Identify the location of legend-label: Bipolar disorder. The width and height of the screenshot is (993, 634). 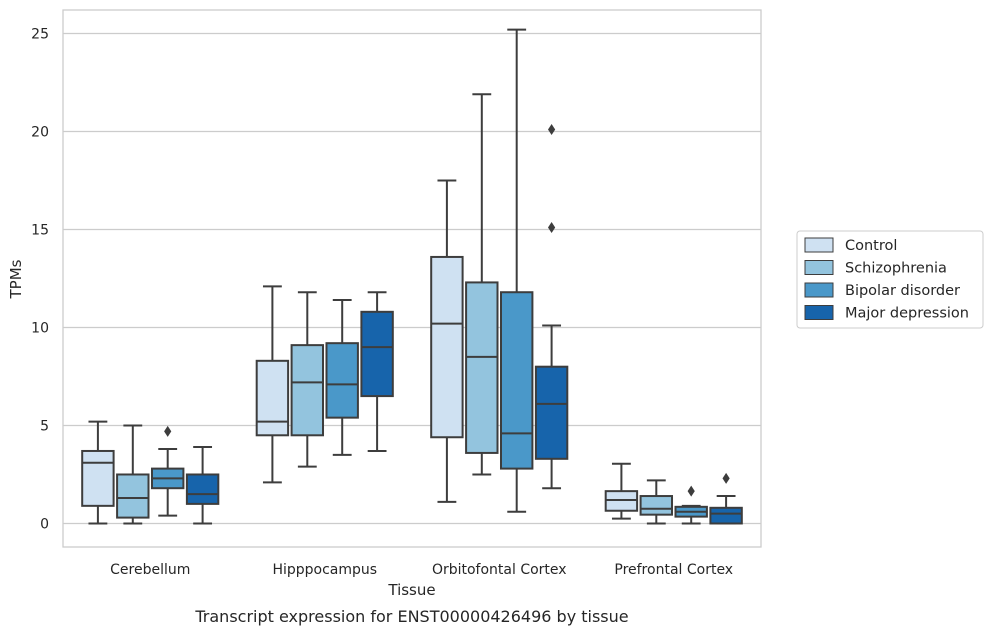
(902, 291).